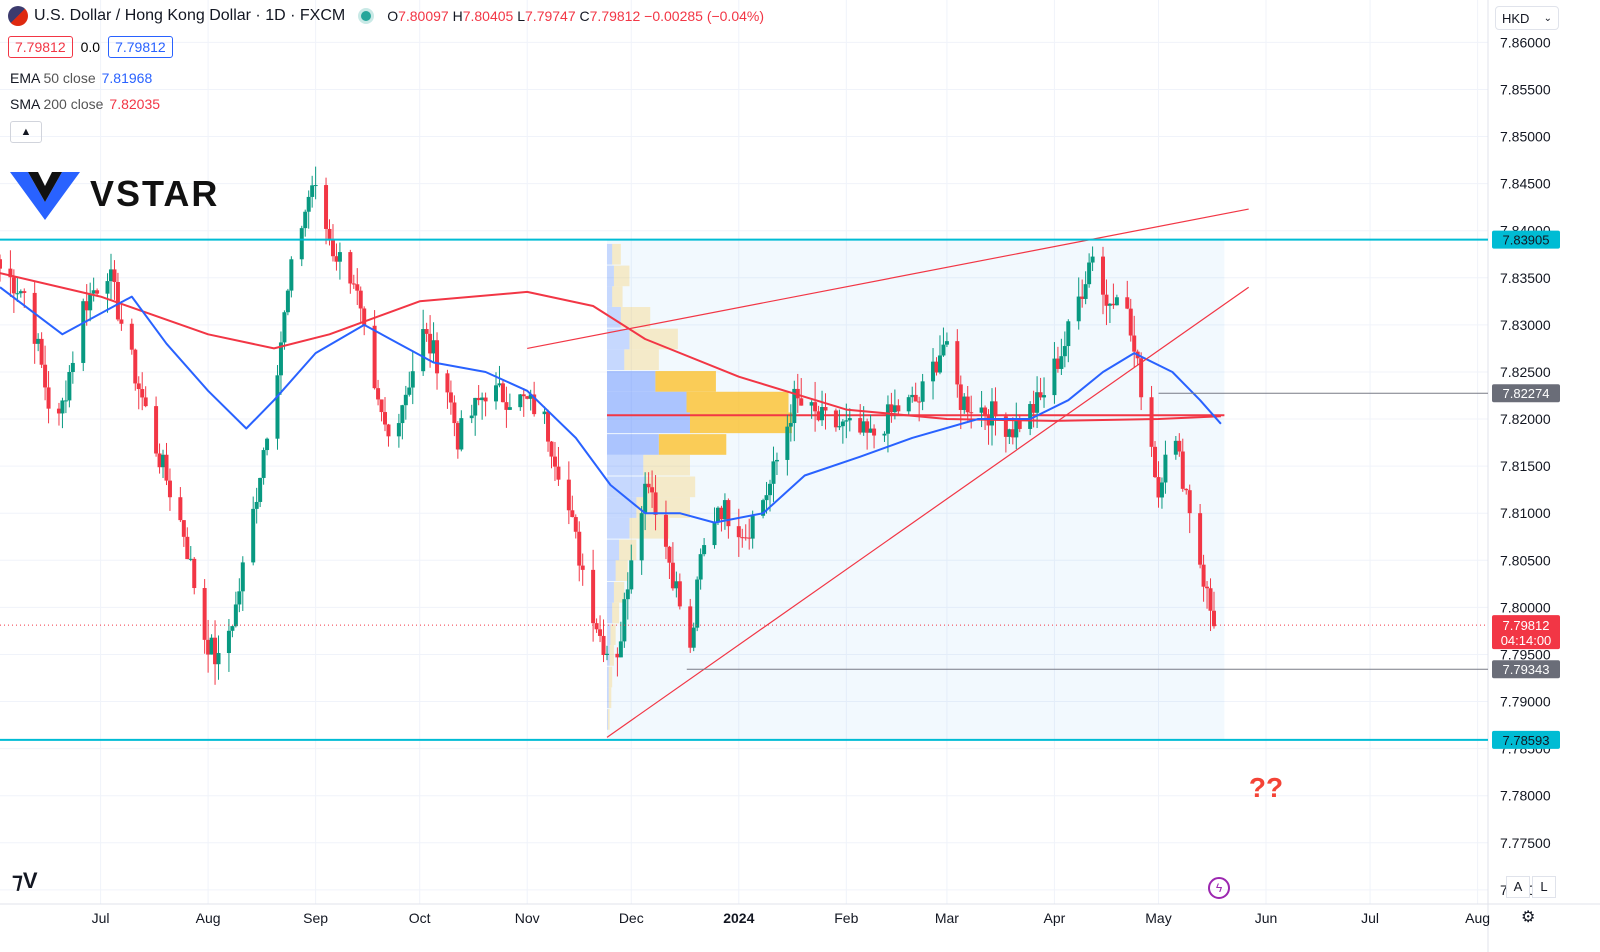  What do you see at coordinates (1219, 888) in the screenshot?
I see `flash-icon: ϟ` at bounding box center [1219, 888].